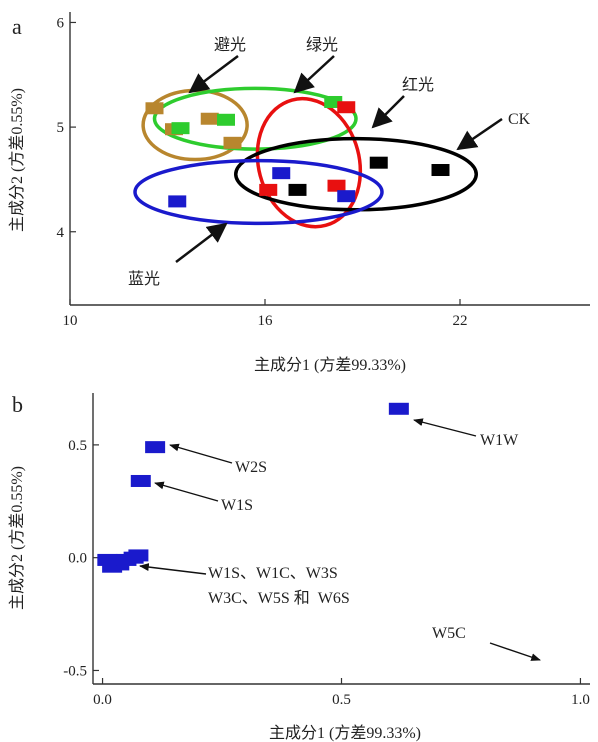 This screenshot has width=598, height=742. I want to click on y-tick-label: 0.5, so click(77, 446).